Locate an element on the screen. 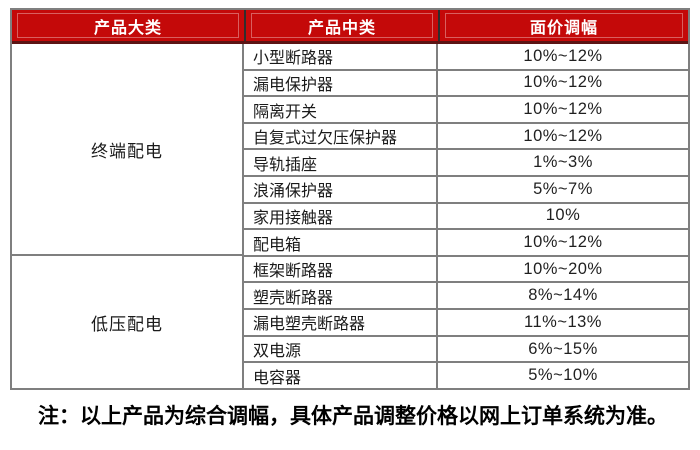  header-inner-frame: 产品大类 is located at coordinates (128, 25).